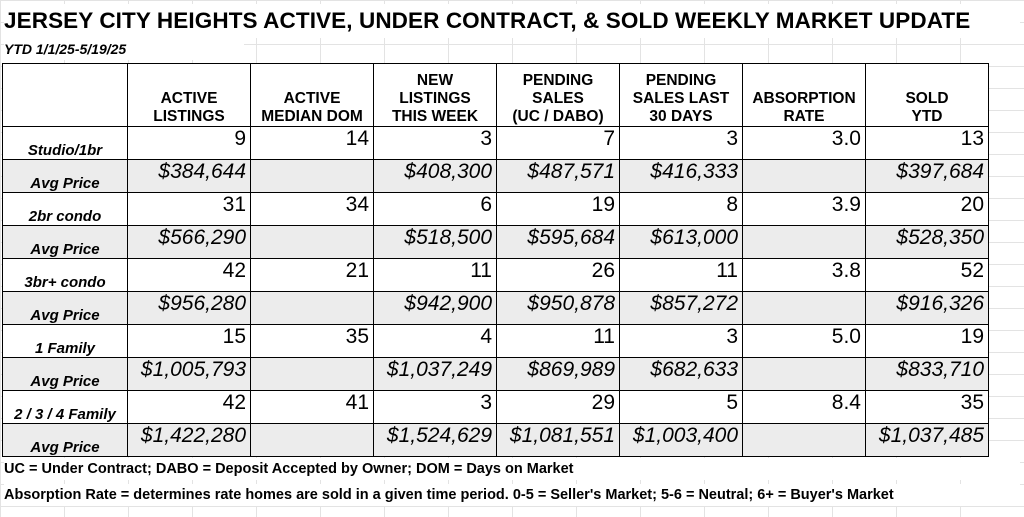 This screenshot has height=517, width=1024. What do you see at coordinates (435, 308) in the screenshot?
I see `table-cell: $942,900` at bounding box center [435, 308].